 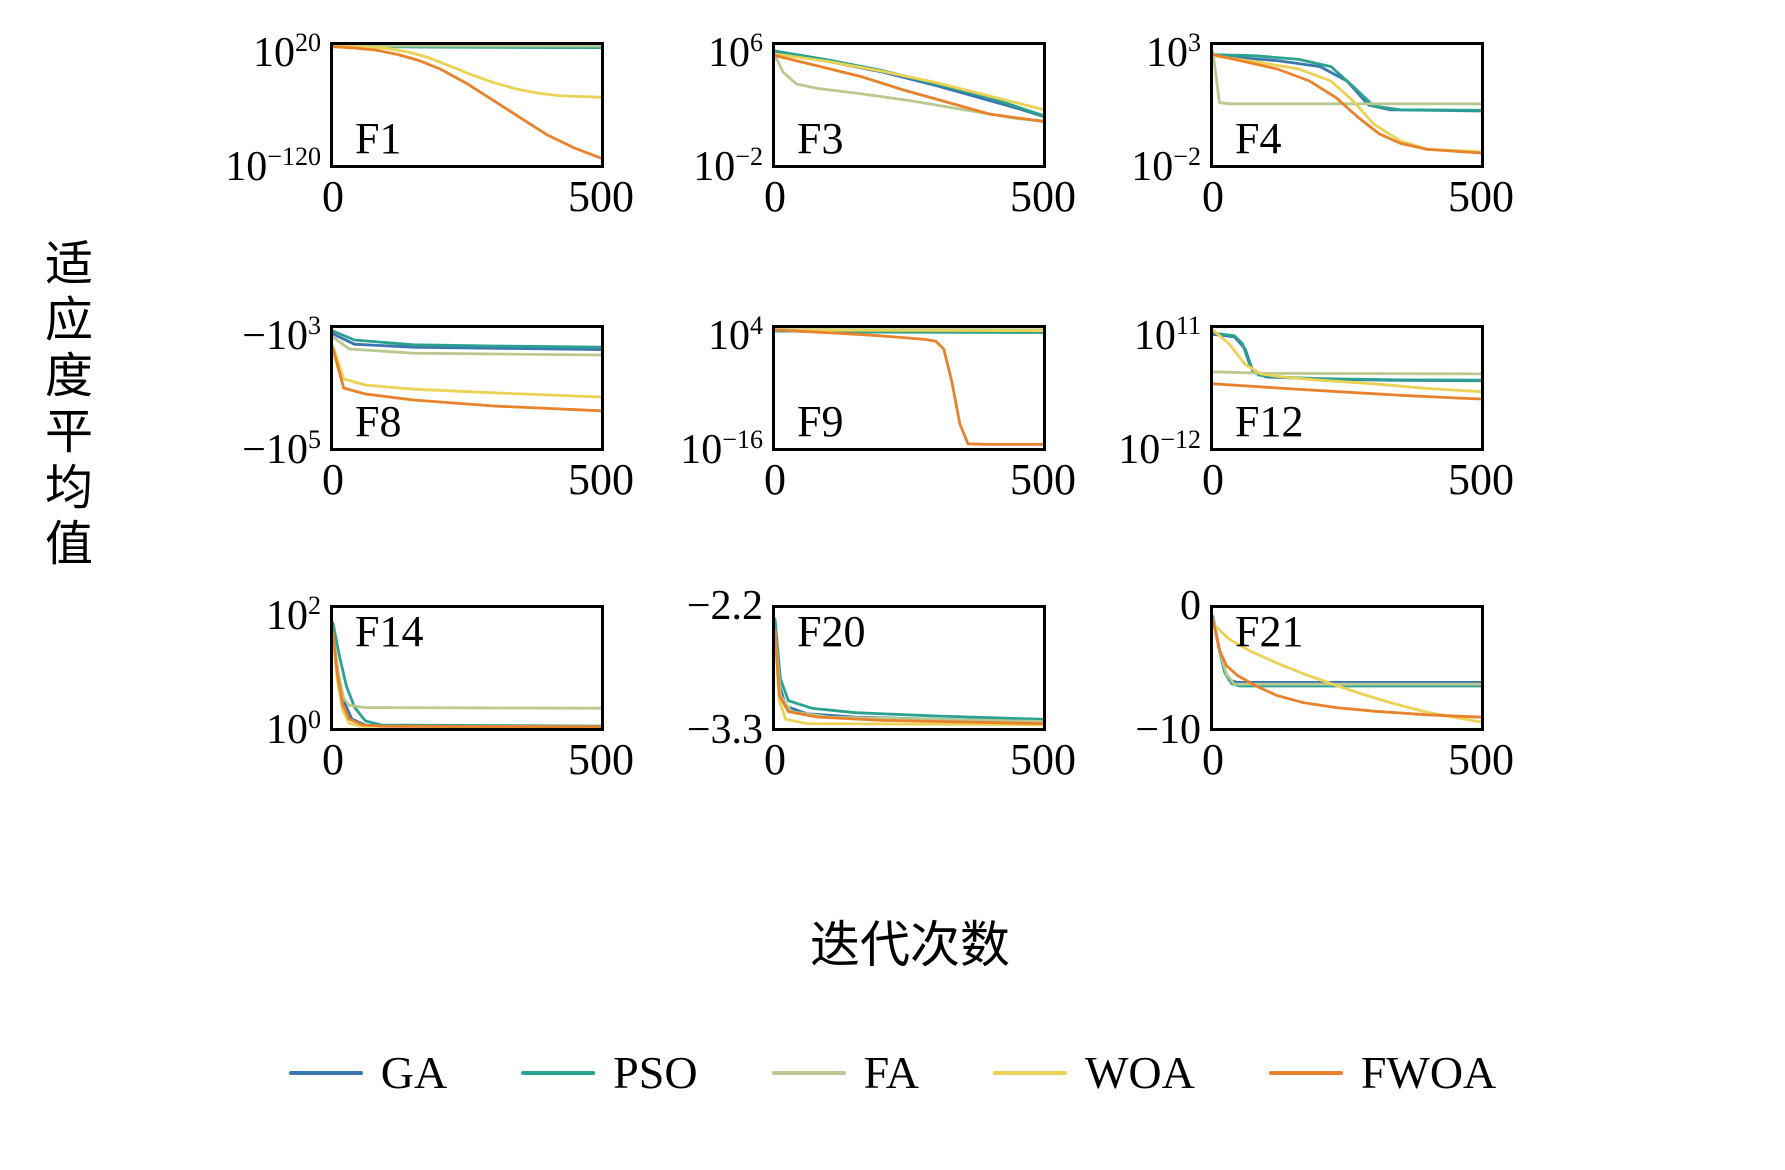 What do you see at coordinates (1481, 479) in the screenshot?
I see `xtick-500-F12: 500` at bounding box center [1481, 479].